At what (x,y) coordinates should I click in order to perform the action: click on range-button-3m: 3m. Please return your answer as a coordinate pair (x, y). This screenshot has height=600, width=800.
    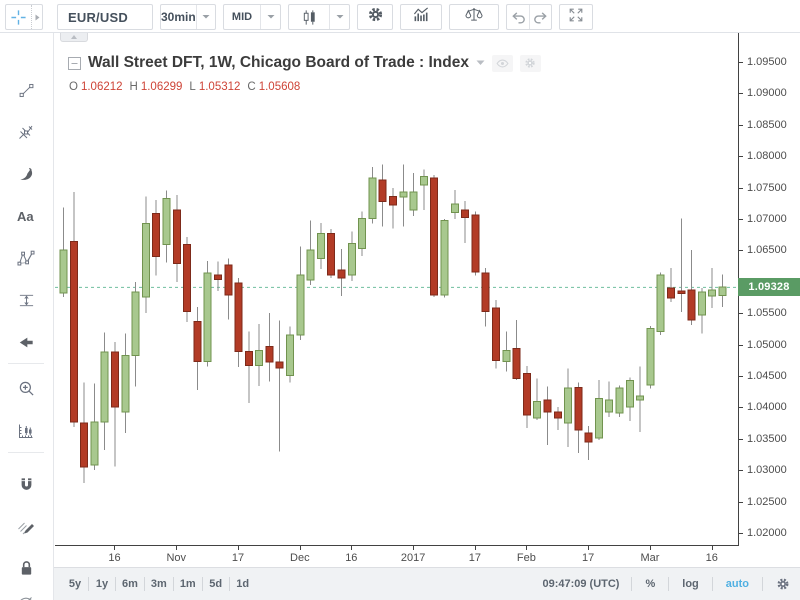
    Looking at the image, I should click on (158, 584).